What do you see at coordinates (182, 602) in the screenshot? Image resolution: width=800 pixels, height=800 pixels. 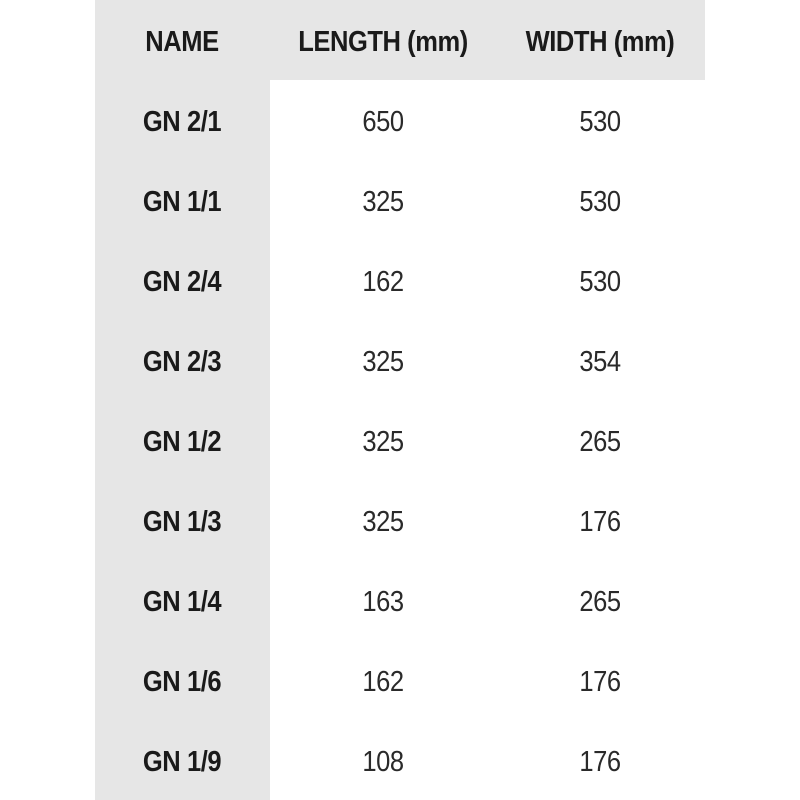 I see `row-name: GN 1/4` at bounding box center [182, 602].